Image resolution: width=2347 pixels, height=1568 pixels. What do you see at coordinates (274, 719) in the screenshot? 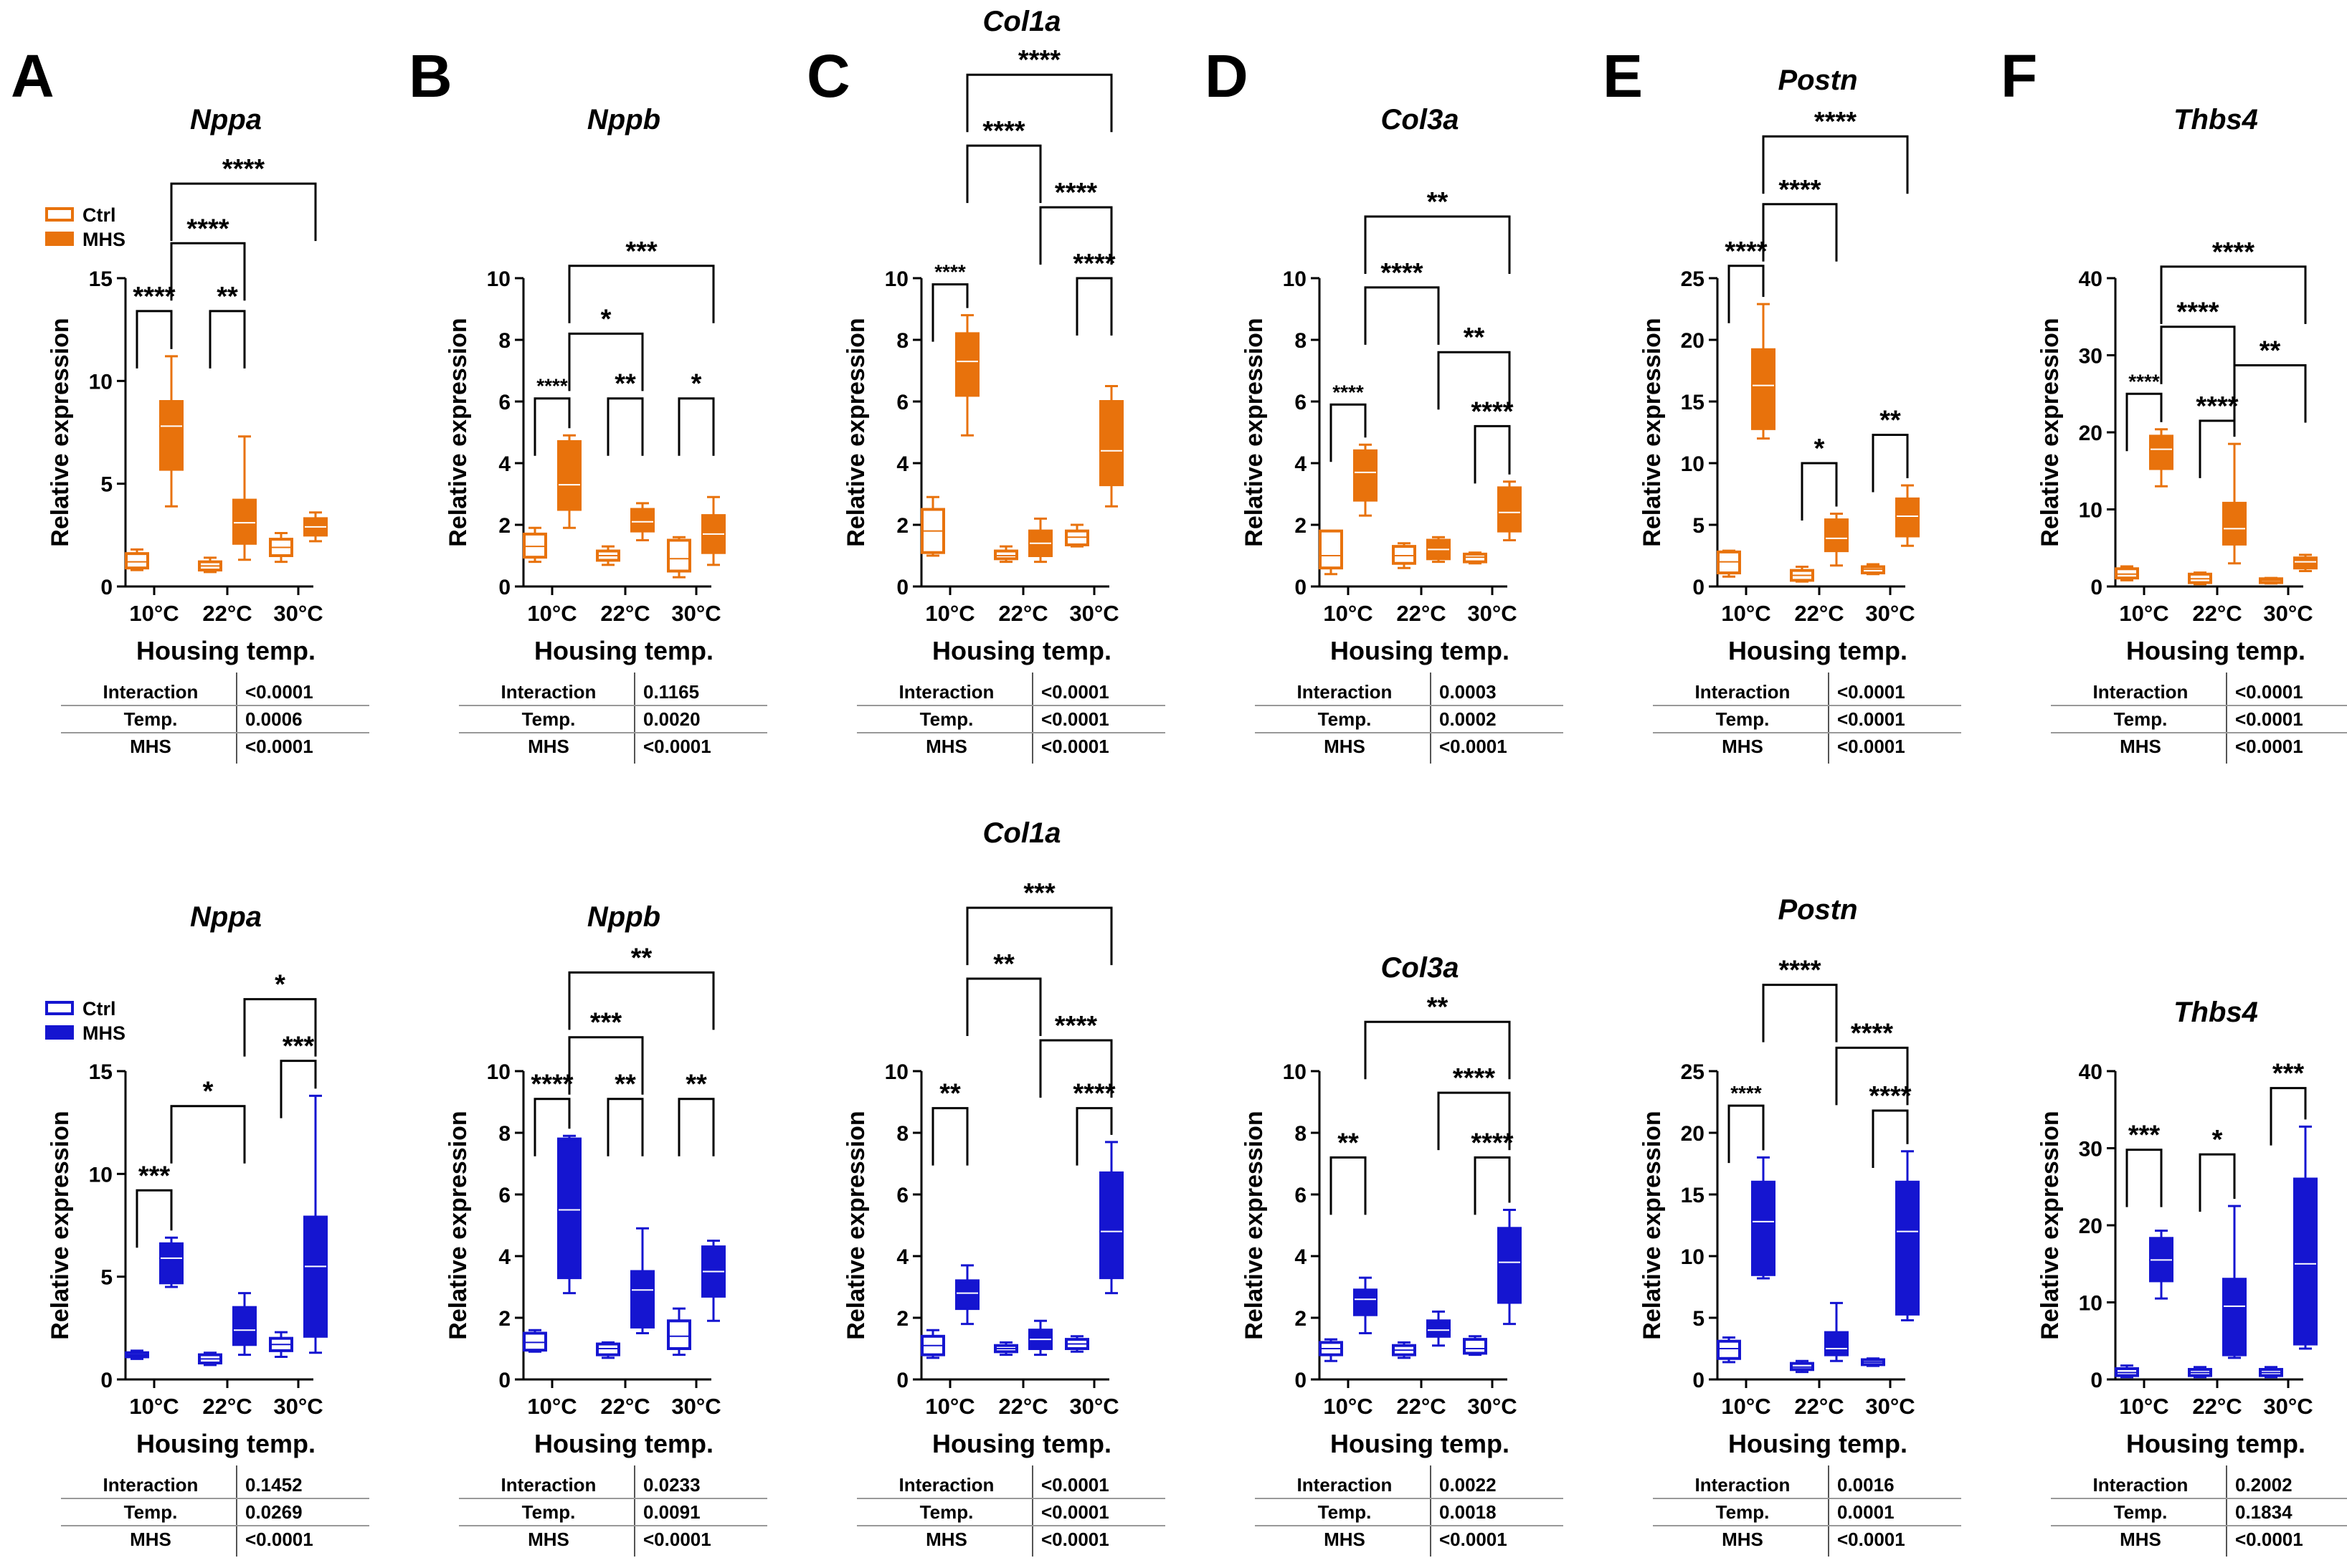
I see `table-row-value: 0.0006` at bounding box center [274, 719].